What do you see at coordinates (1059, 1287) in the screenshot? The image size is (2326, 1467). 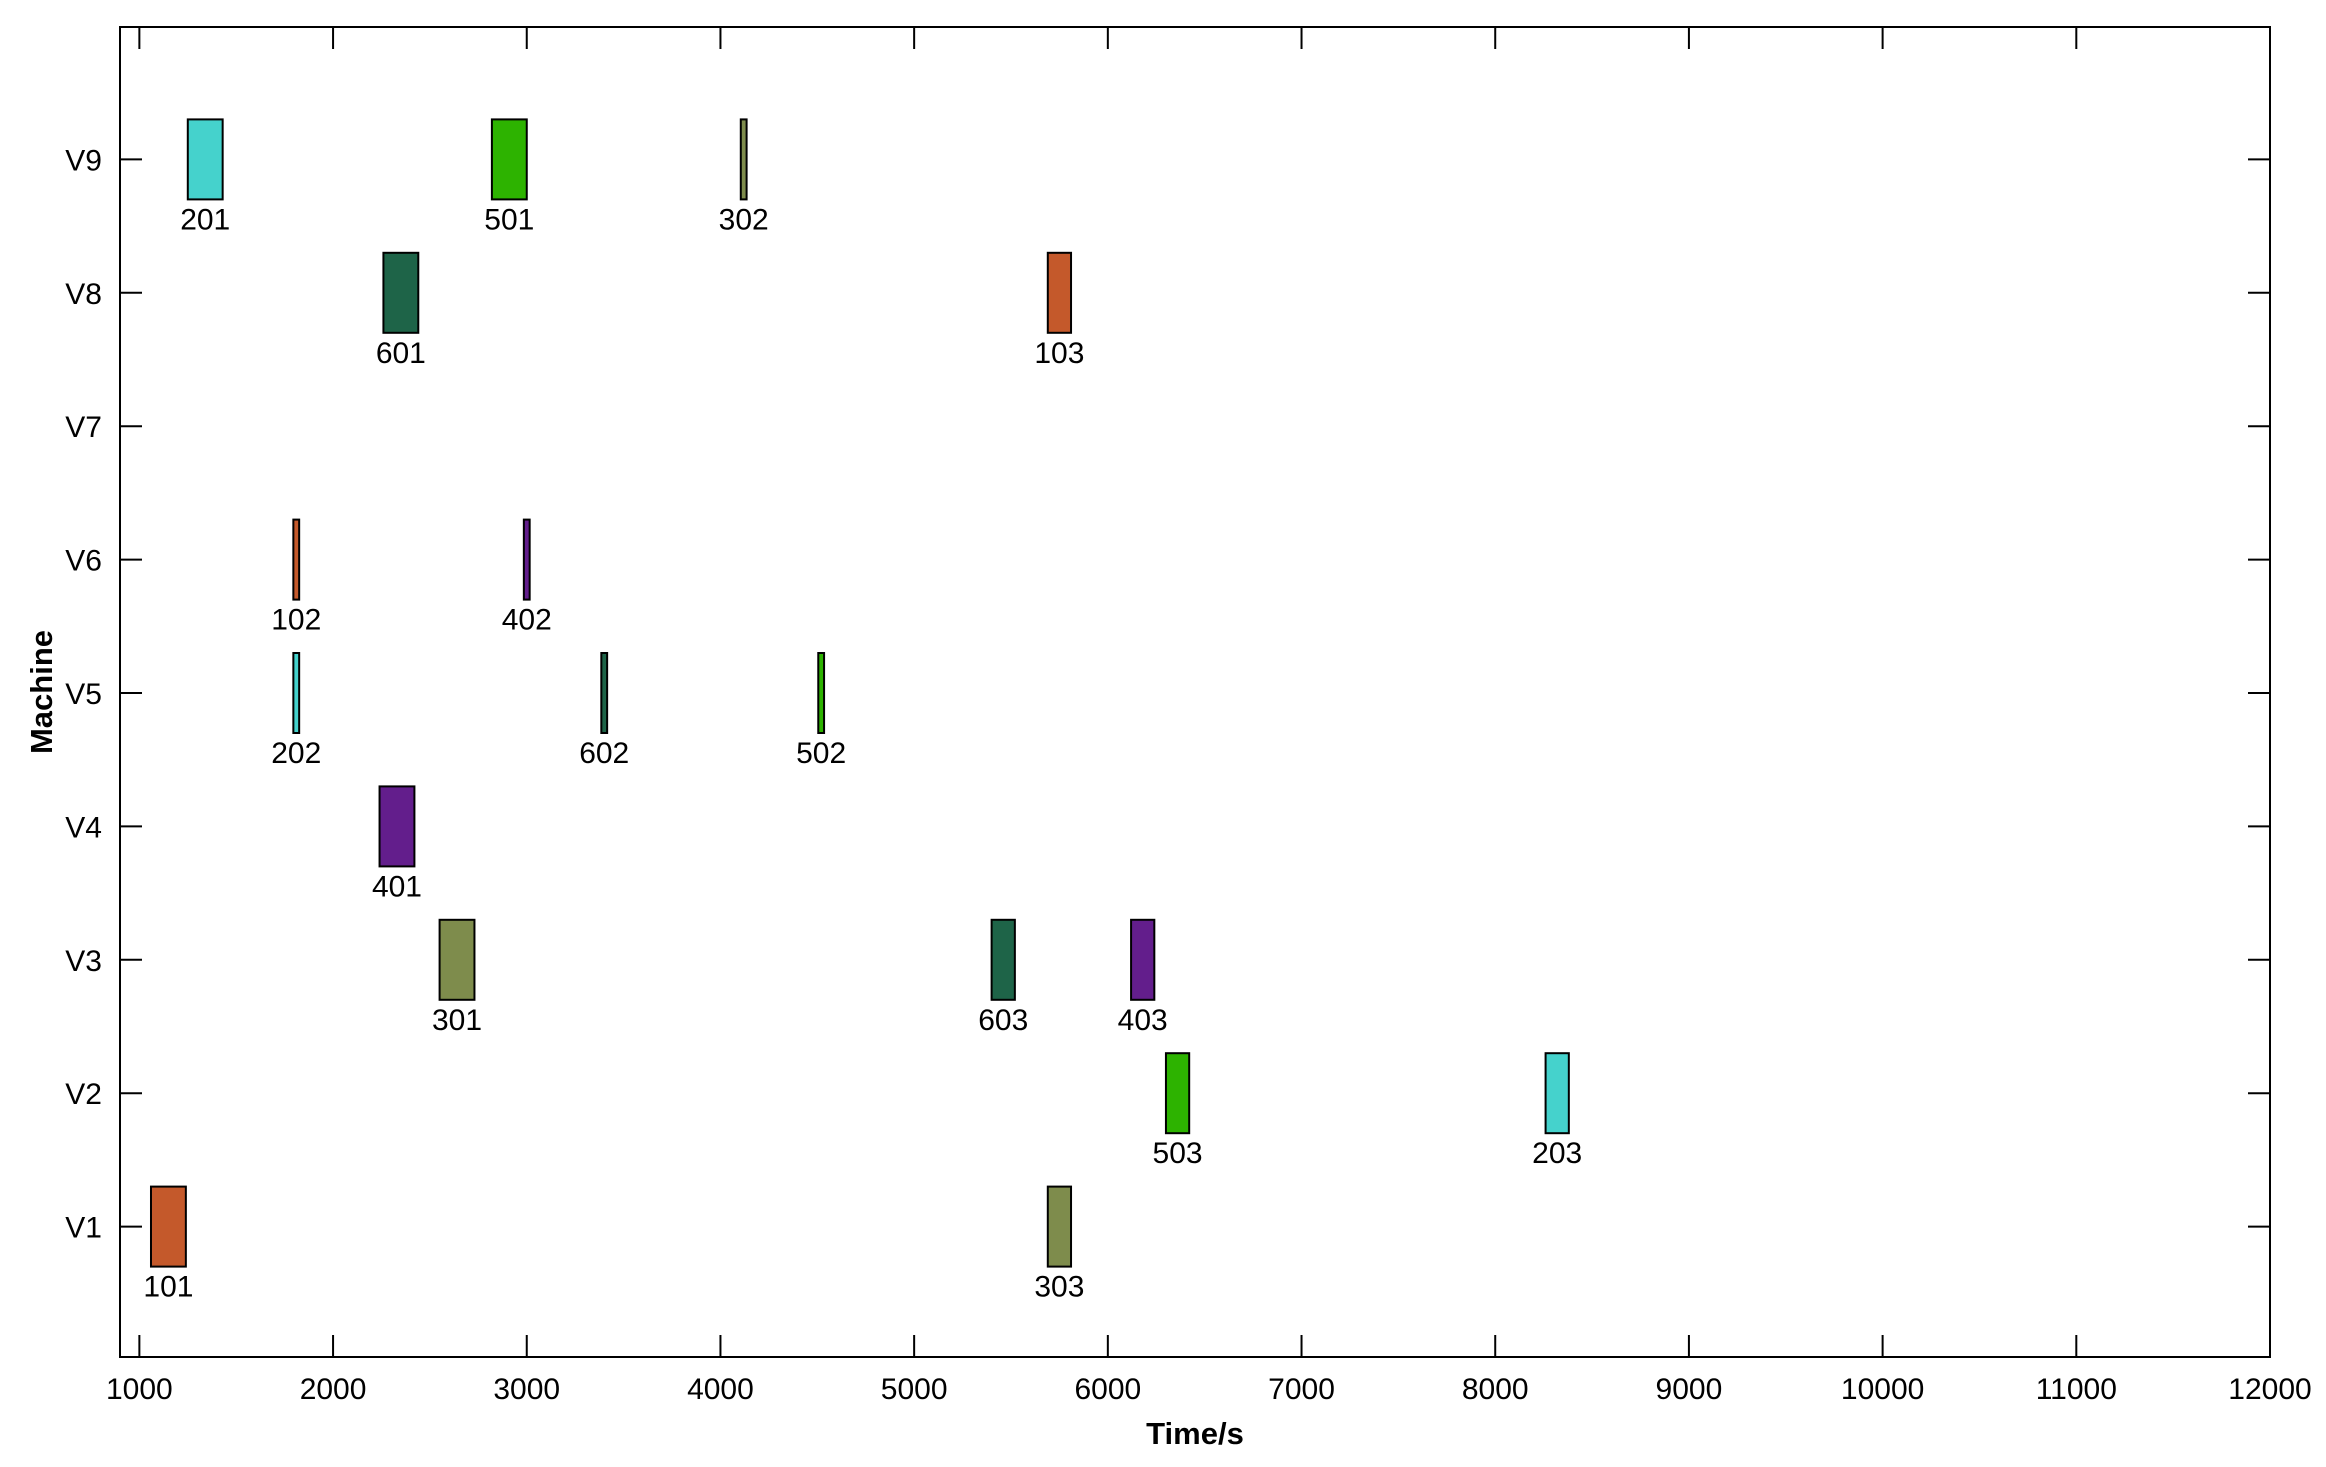 I see `task-label-303: 303` at bounding box center [1059, 1287].